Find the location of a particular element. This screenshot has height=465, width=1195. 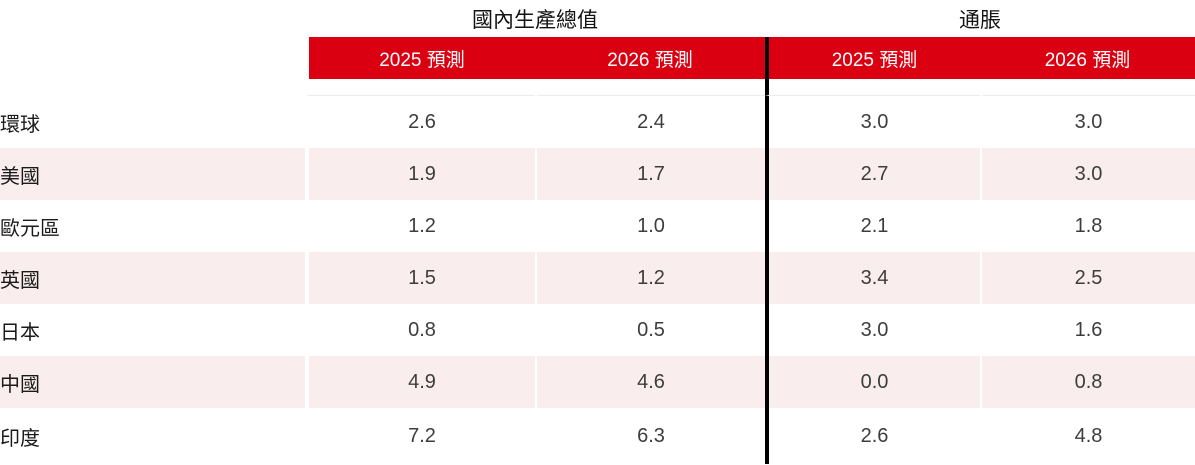

header-spacer-row is located at coordinates (597, 87).